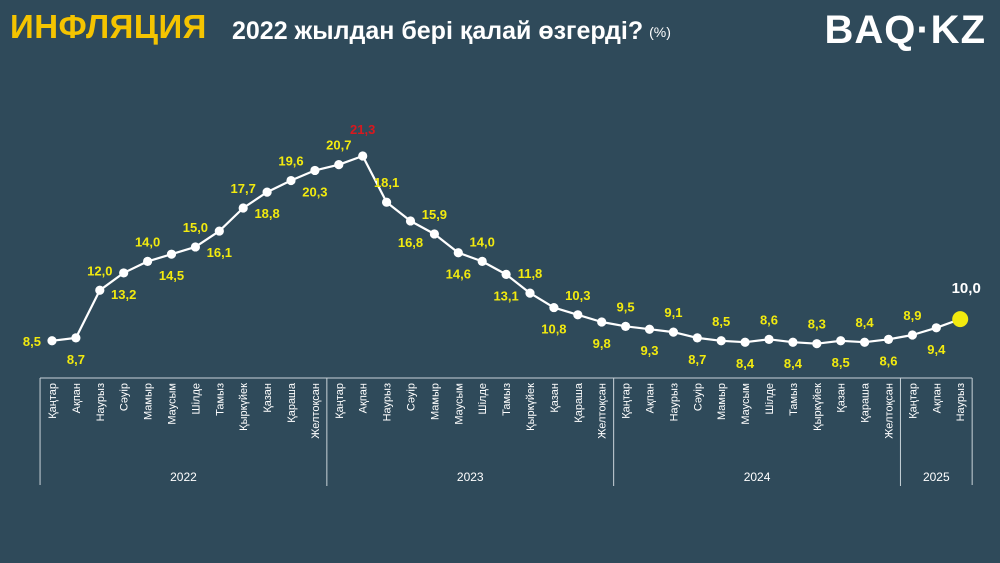 This screenshot has width=1000, height=563. Describe the element at coordinates (660, 32) in the screenshot. I see `unit-label: (%)` at that location.